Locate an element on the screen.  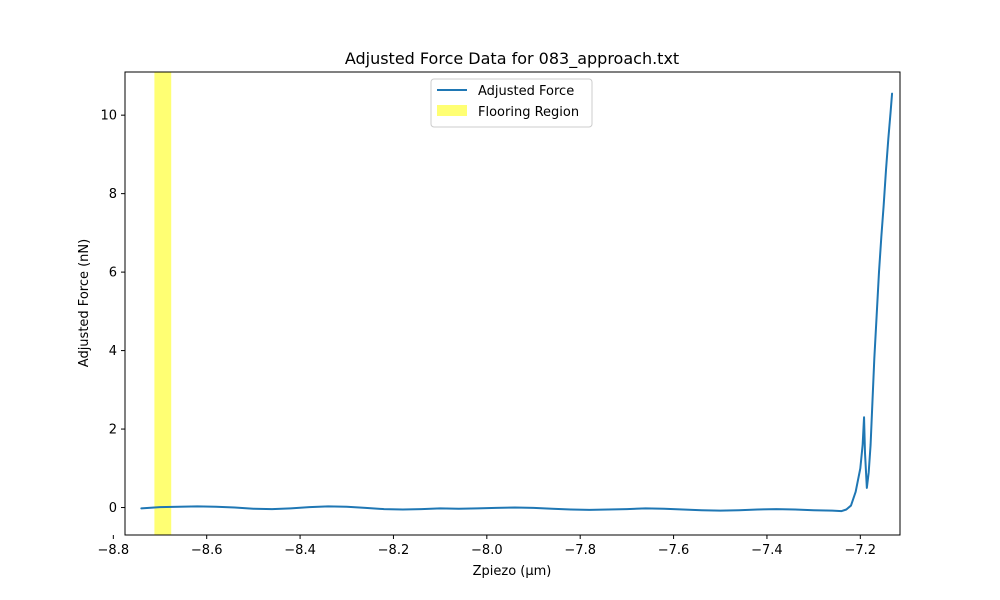
x-tick-label: −7.2 is located at coordinates (861, 550).